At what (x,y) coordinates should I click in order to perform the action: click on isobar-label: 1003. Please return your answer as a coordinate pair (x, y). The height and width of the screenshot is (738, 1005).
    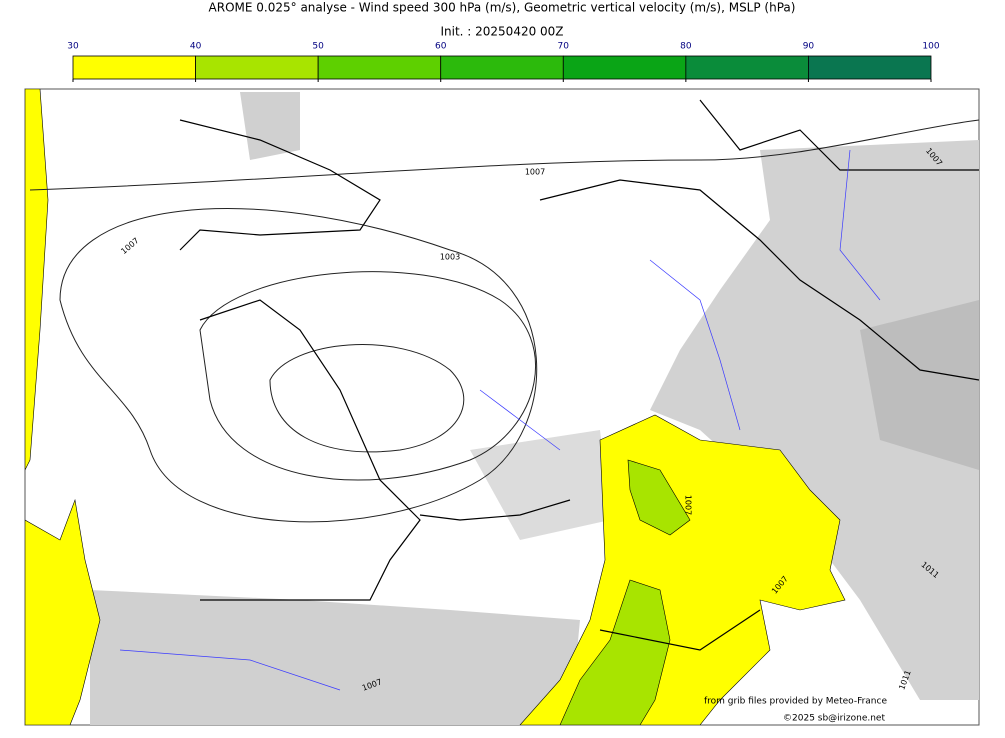
    Looking at the image, I should click on (450, 257).